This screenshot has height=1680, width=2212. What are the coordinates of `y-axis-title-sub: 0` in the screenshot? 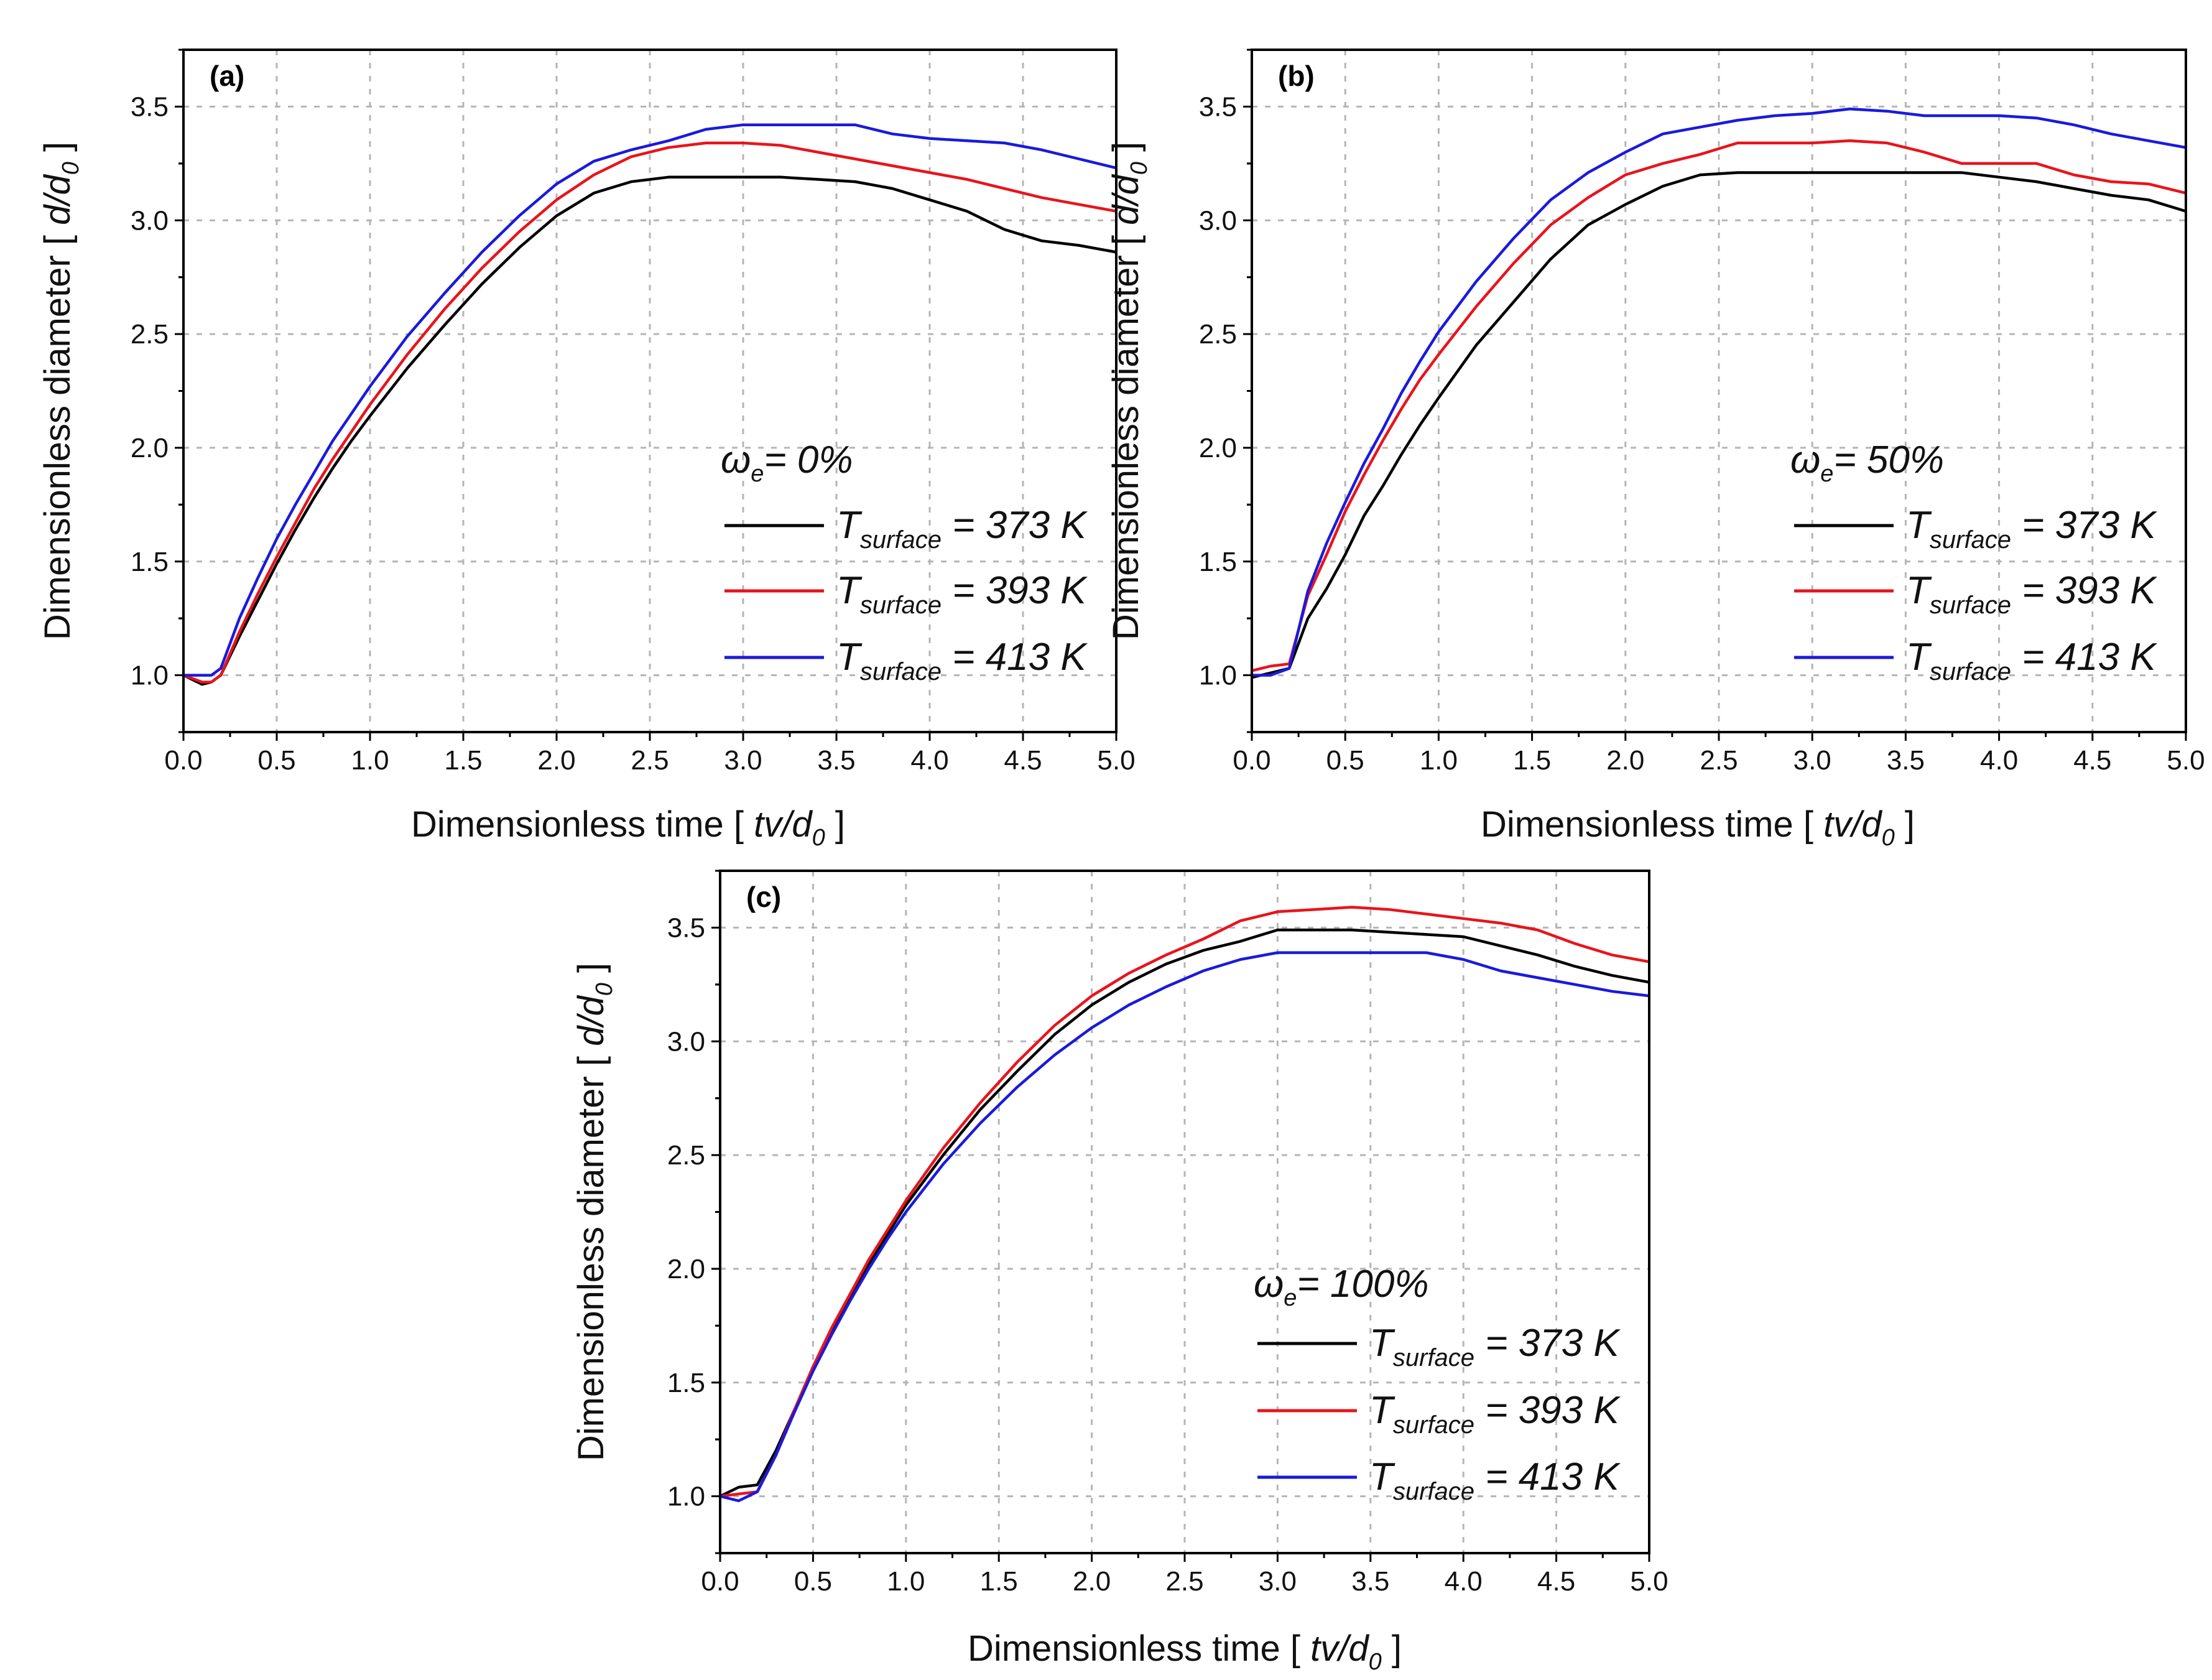 It's located at (604, 990).